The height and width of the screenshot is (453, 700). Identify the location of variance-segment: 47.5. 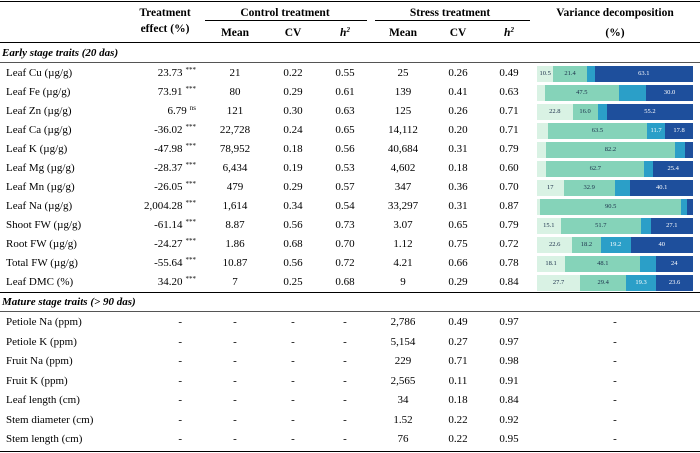
(581, 93).